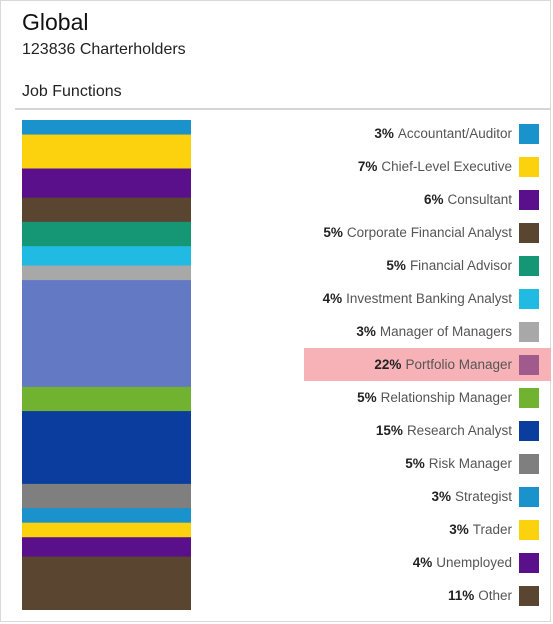 This screenshot has height=624, width=553. Describe the element at coordinates (55, 22) in the screenshot. I see `page-title: Global` at that location.